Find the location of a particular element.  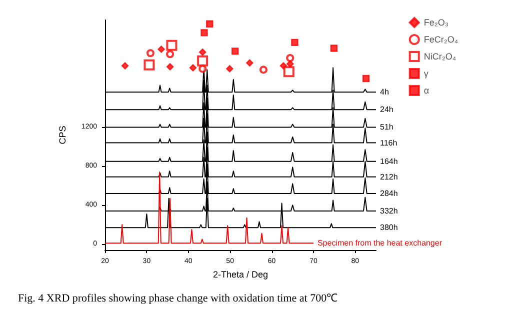

legend-label: Fe₂O₃ is located at coordinates (436, 23).